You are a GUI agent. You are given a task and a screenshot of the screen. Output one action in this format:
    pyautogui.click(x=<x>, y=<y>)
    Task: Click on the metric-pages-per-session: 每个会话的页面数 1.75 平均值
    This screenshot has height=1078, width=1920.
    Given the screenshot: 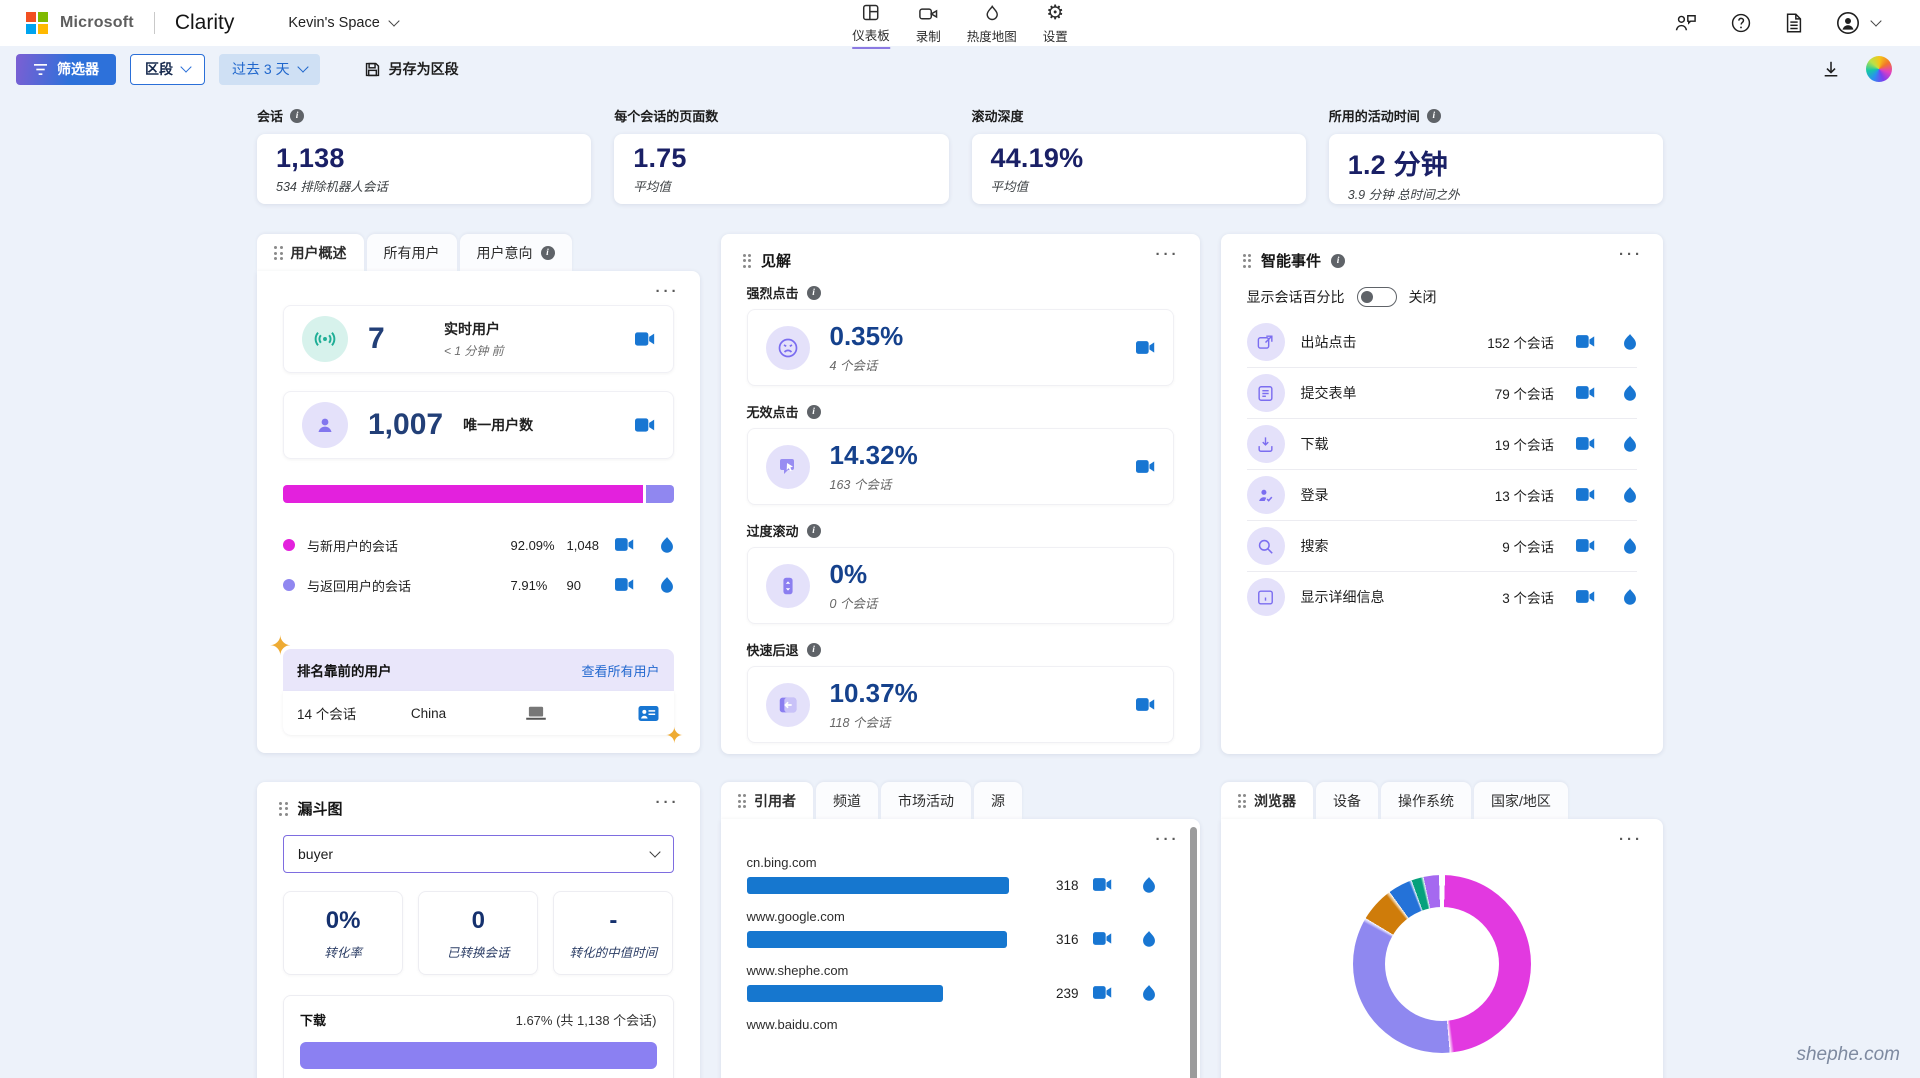 What is the action you would take?
    pyautogui.click(x=781, y=155)
    